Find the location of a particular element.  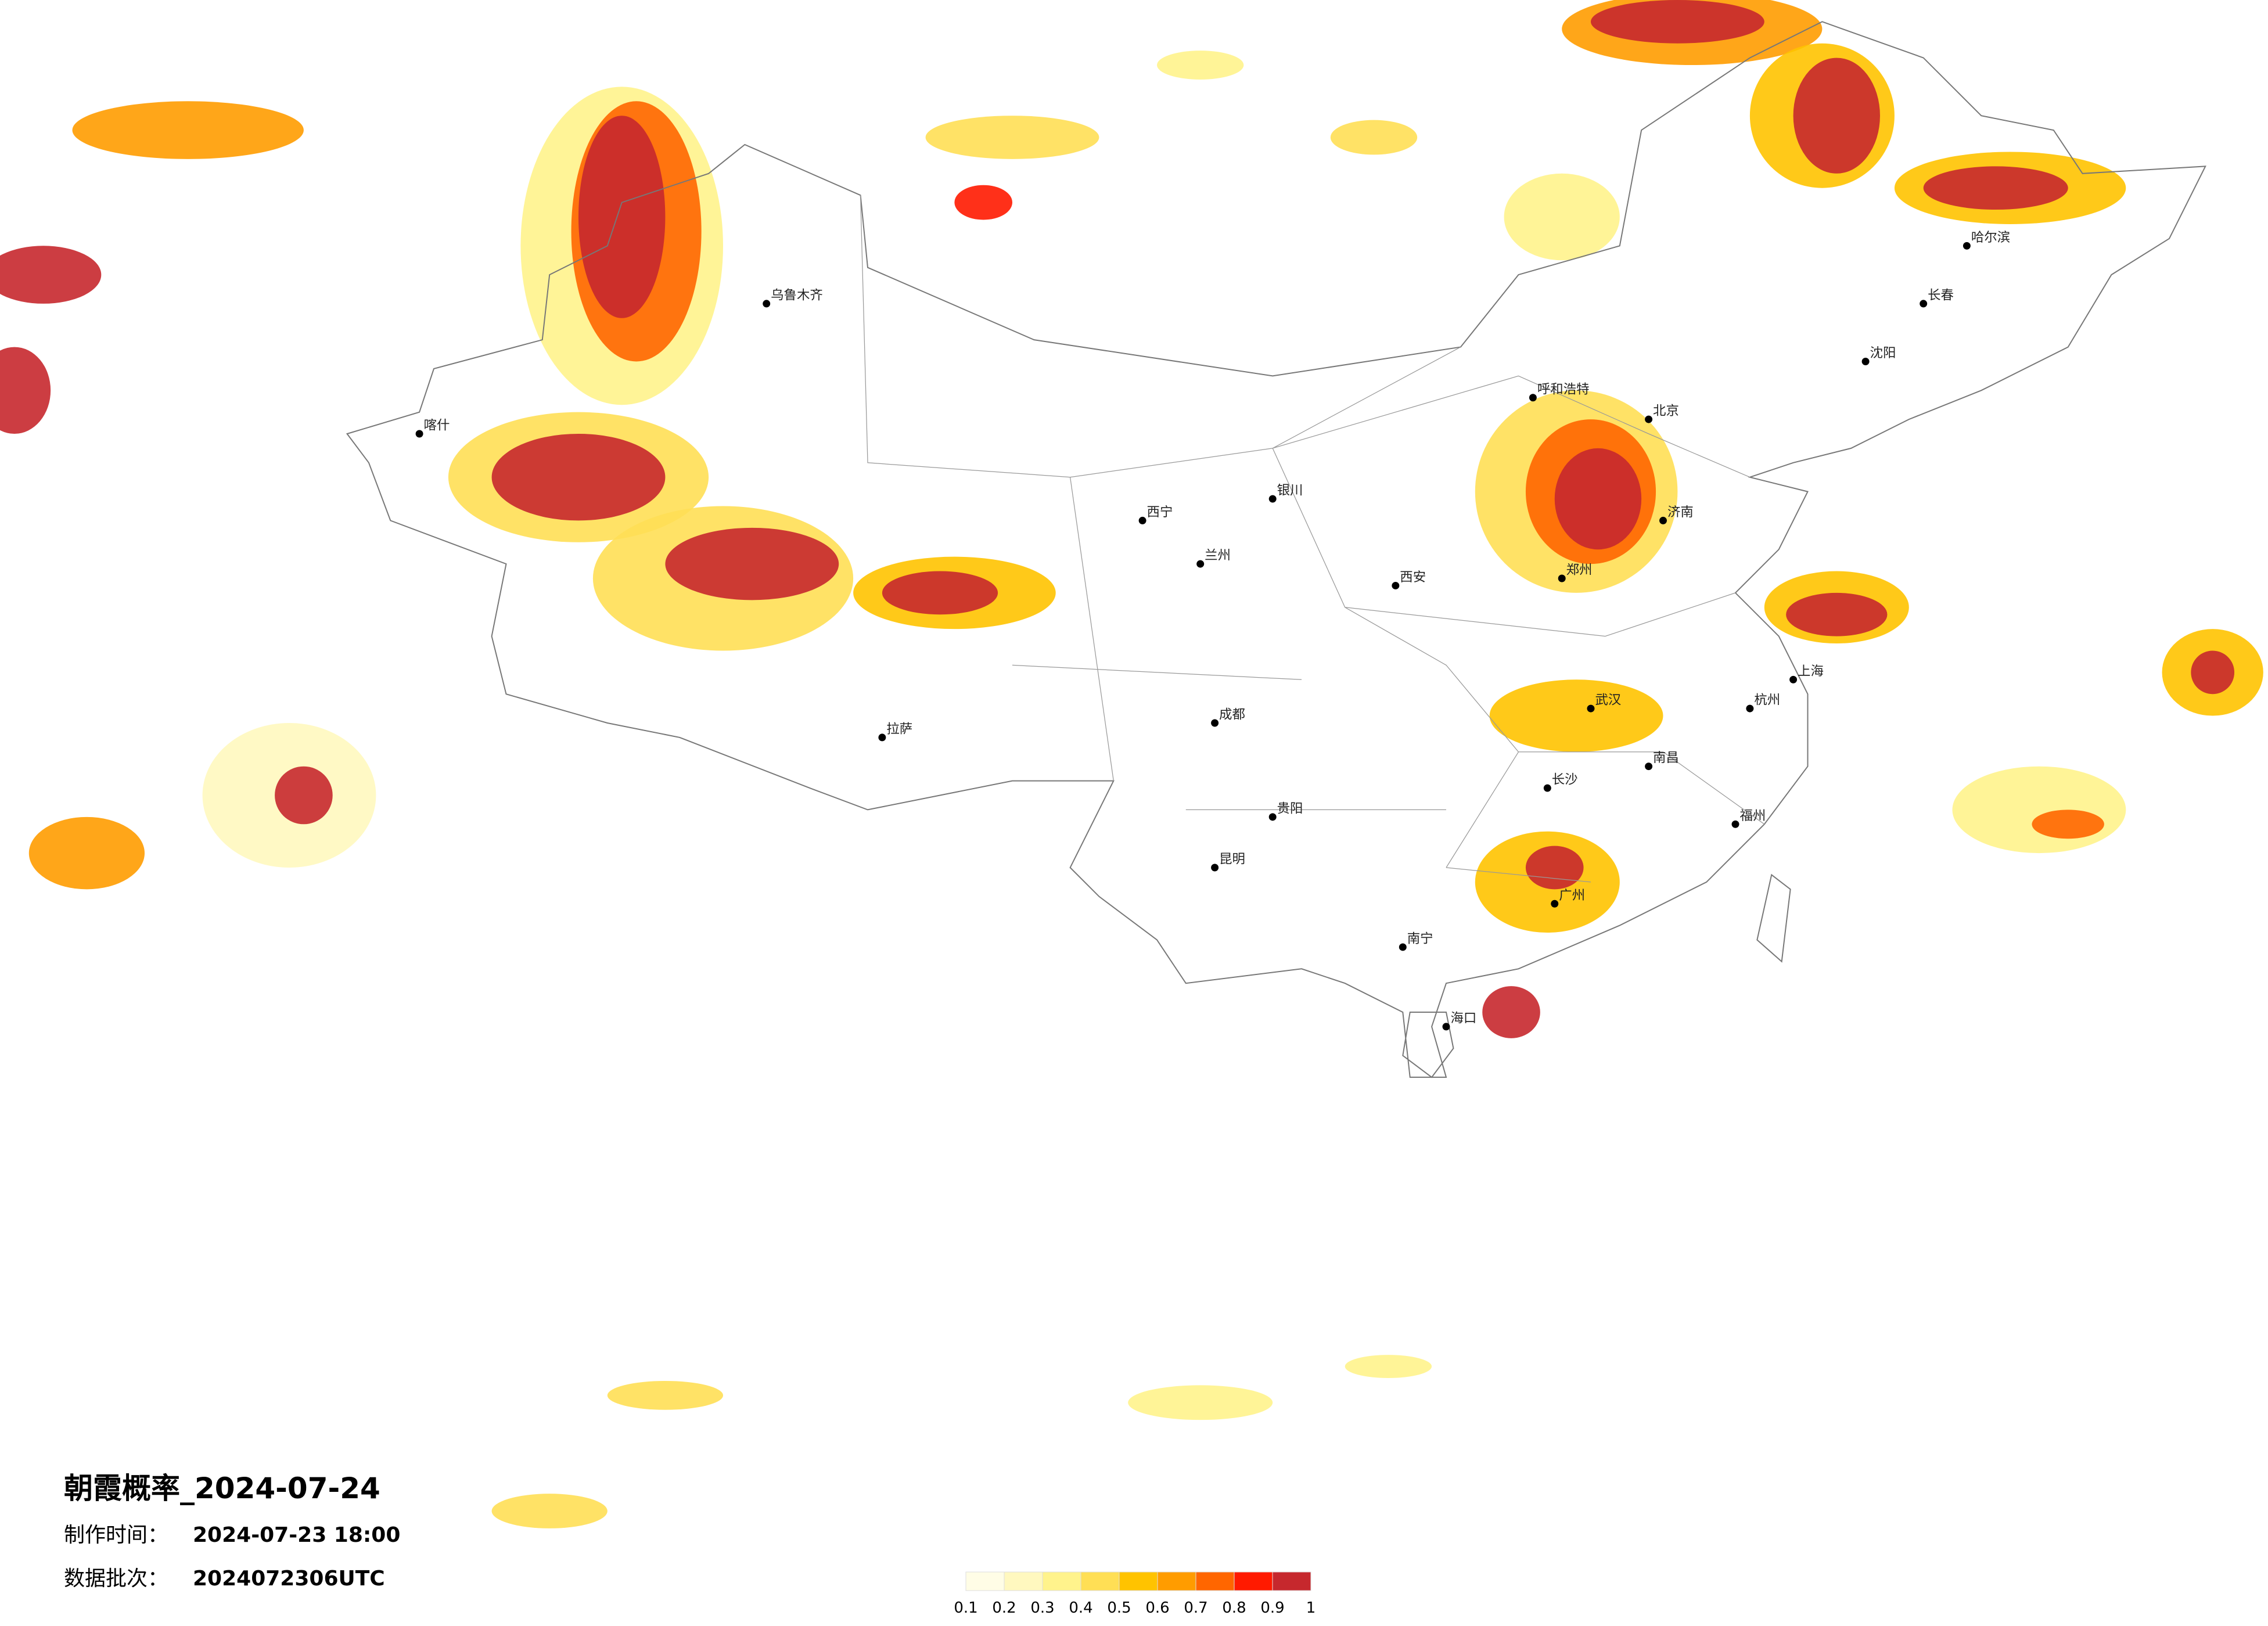

made-value: 2024-07-23 18:00 is located at coordinates (296, 1535).